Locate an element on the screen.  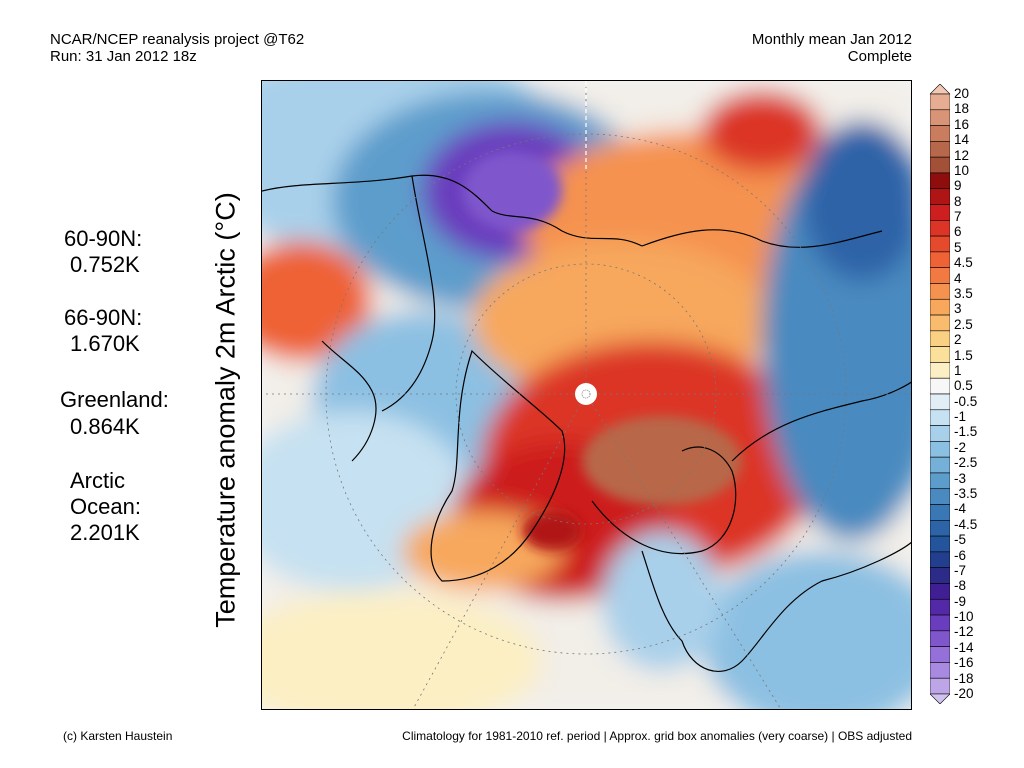
colorbar-tick-label: -4.5 is located at coordinates (966, 524).